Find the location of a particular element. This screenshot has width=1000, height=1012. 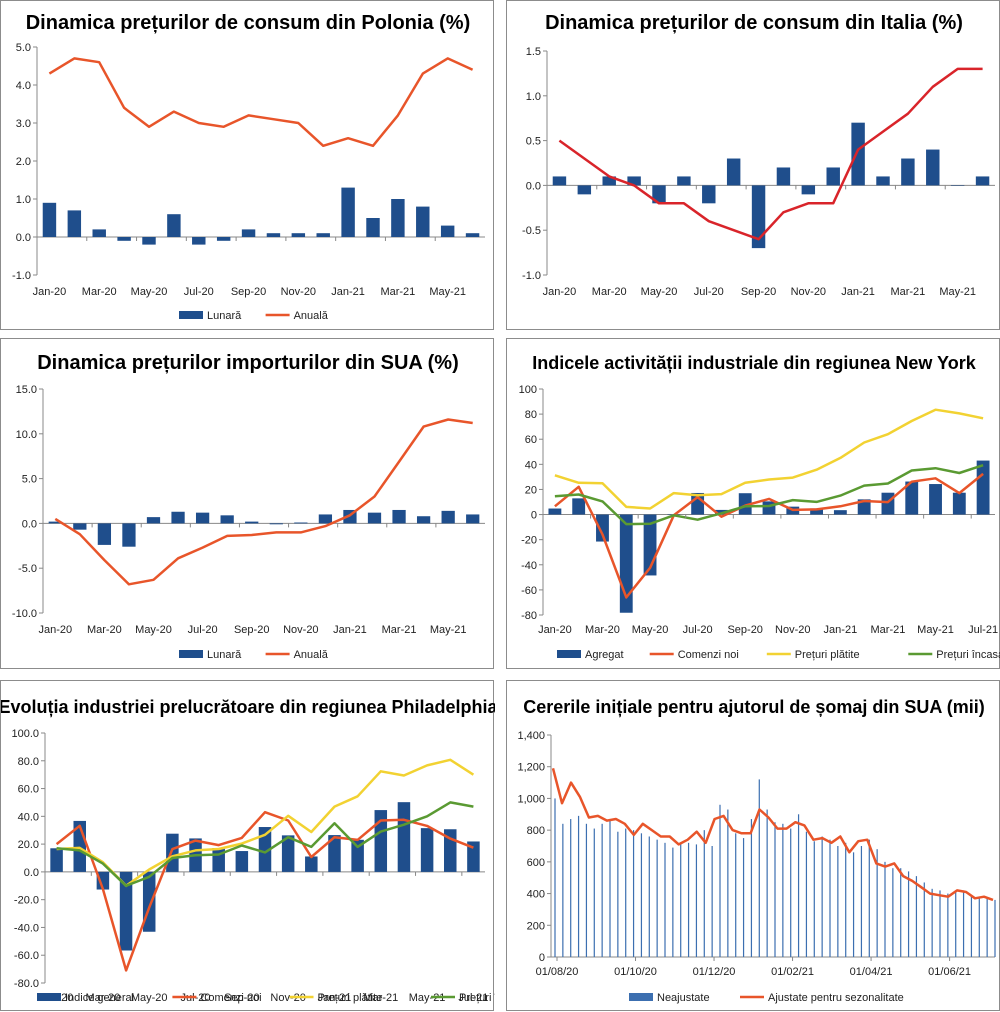

y-tick-label: 10.0 is located at coordinates (26, 435).